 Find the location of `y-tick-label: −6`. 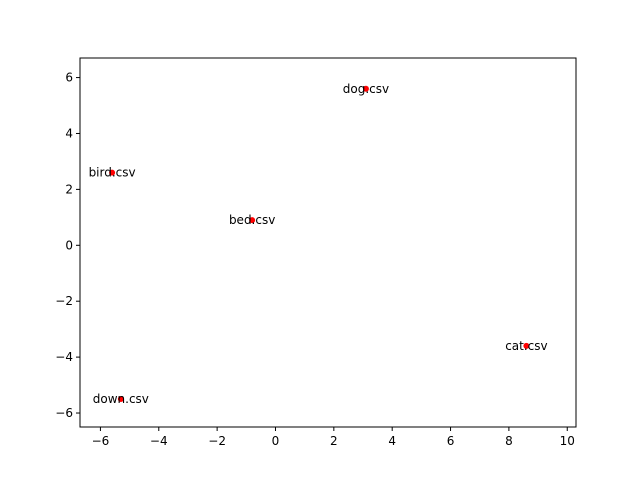

y-tick-label: −6 is located at coordinates (64, 413).